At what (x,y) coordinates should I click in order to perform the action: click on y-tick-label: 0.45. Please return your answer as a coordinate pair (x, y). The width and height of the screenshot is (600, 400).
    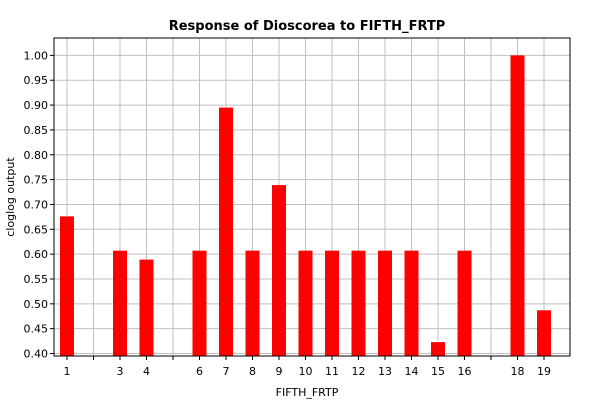
    Looking at the image, I should click on (36, 329).